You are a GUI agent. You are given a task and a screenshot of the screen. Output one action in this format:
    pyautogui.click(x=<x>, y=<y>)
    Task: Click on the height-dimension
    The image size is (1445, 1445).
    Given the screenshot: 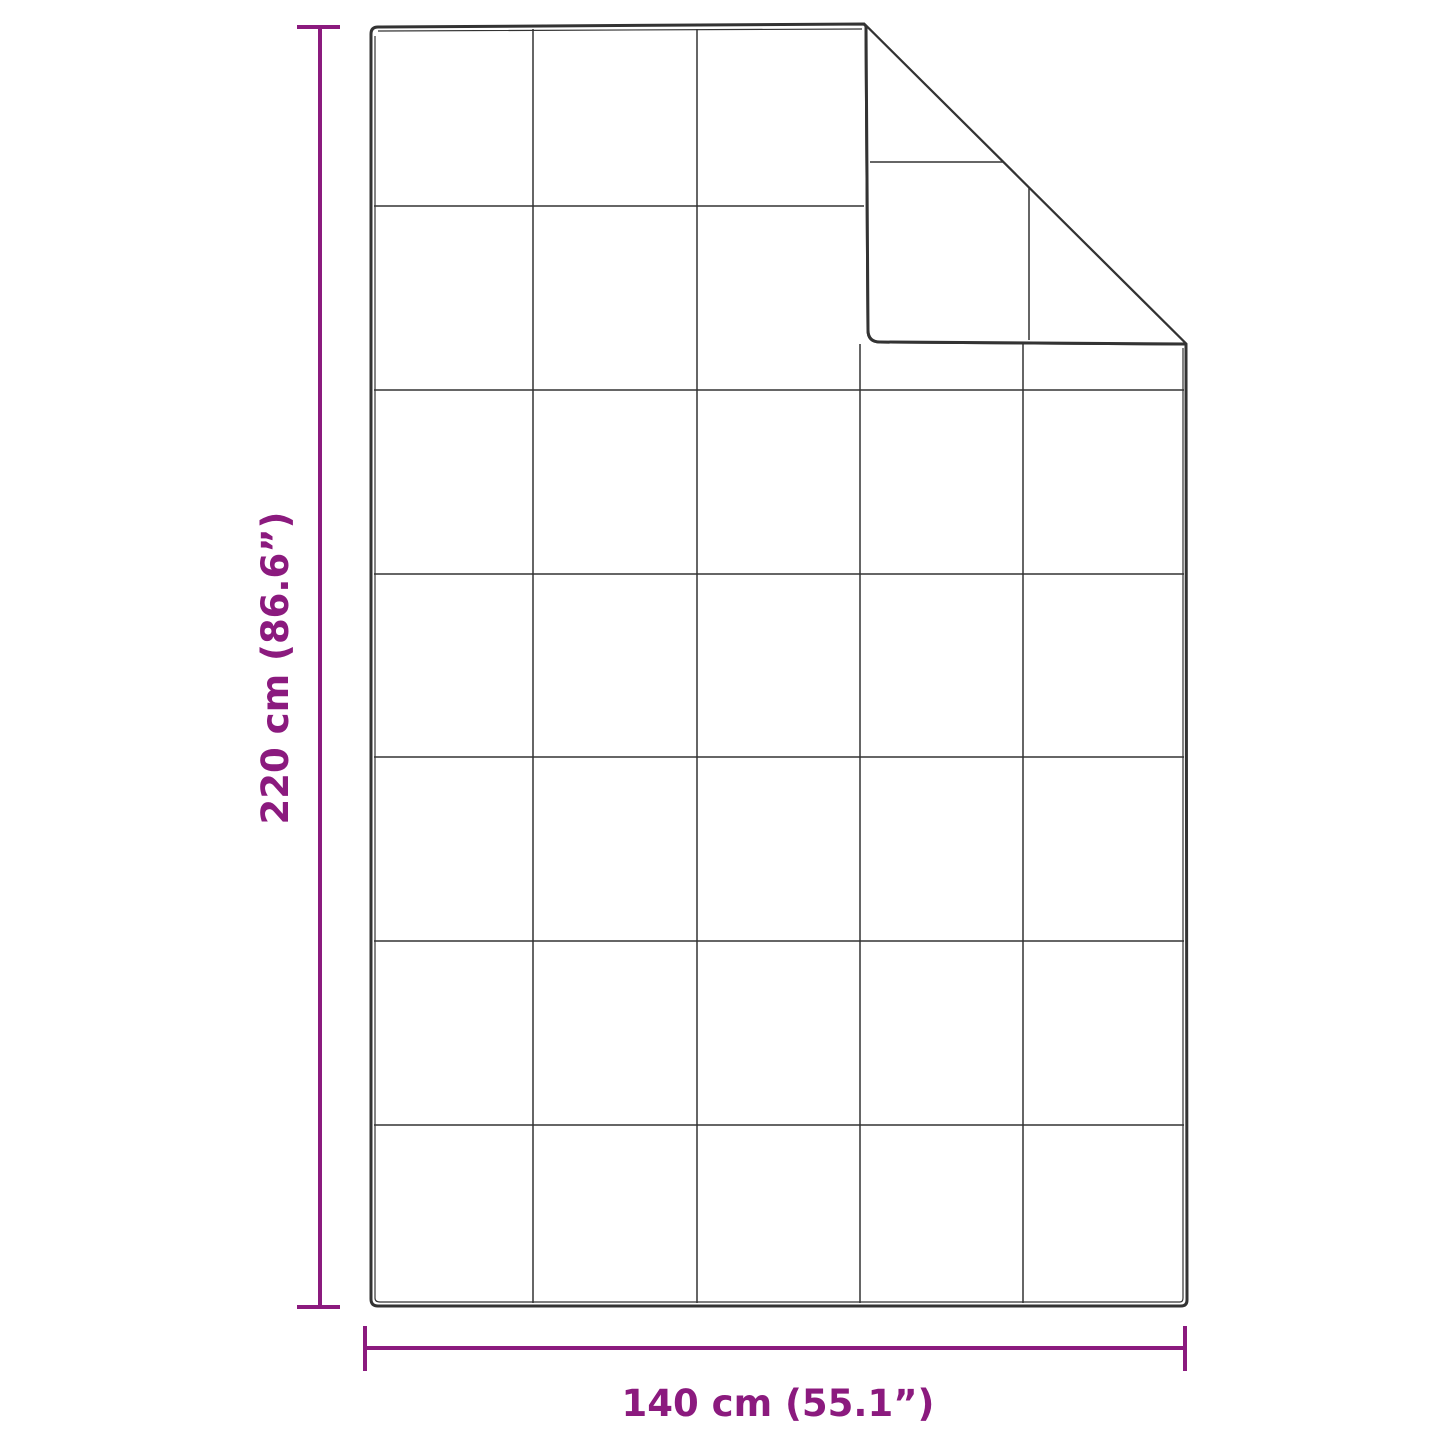 What is the action you would take?
    pyautogui.click(x=318, y=667)
    